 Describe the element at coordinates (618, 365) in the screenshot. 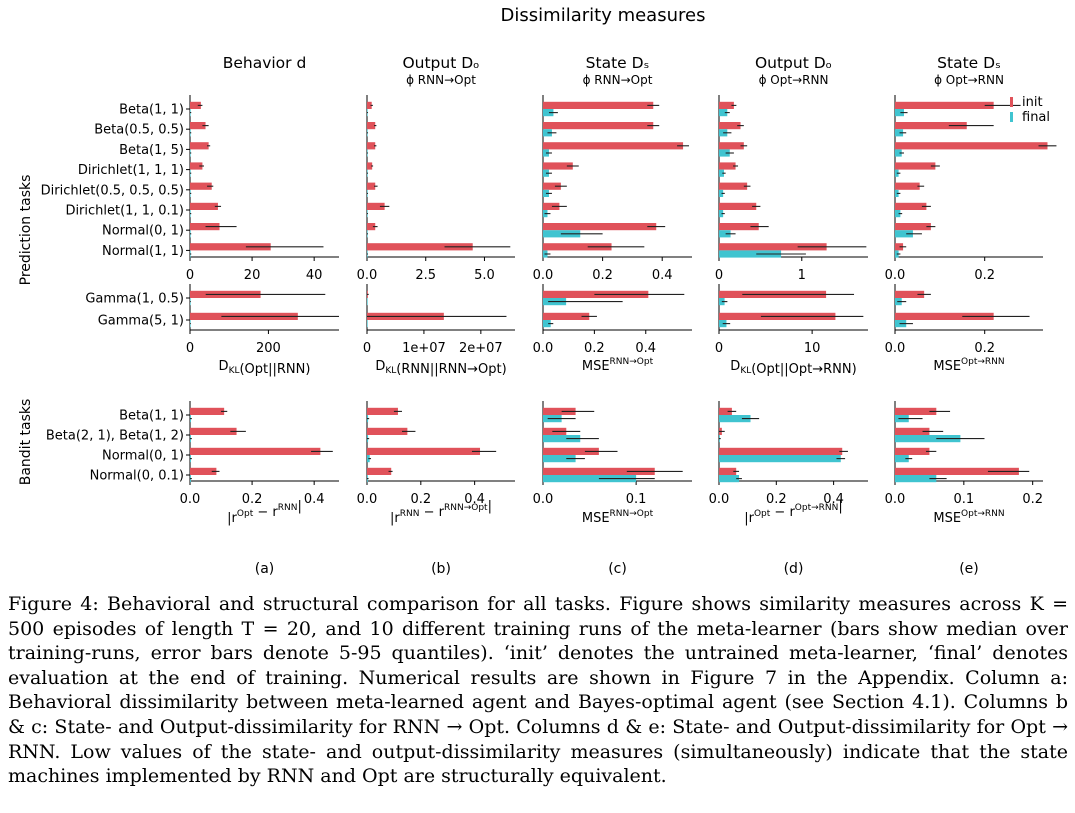

I see `x-axis-label: MSERNN→Opt` at that location.